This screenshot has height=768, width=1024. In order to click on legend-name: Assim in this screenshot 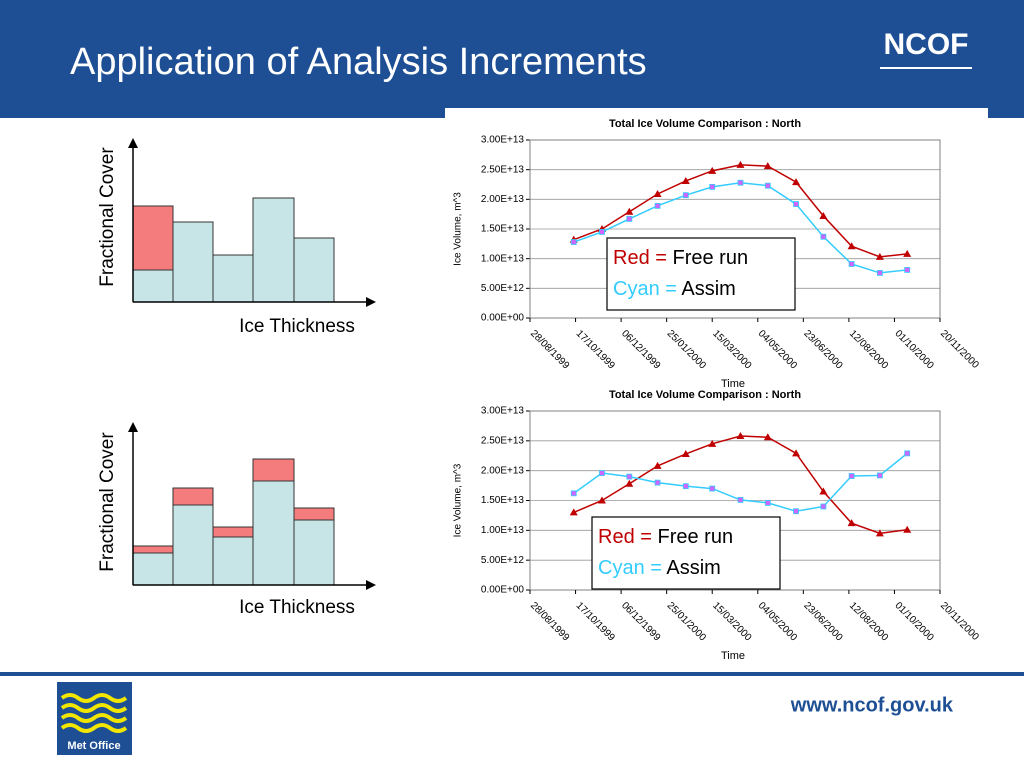, I will do `click(708, 289)`.